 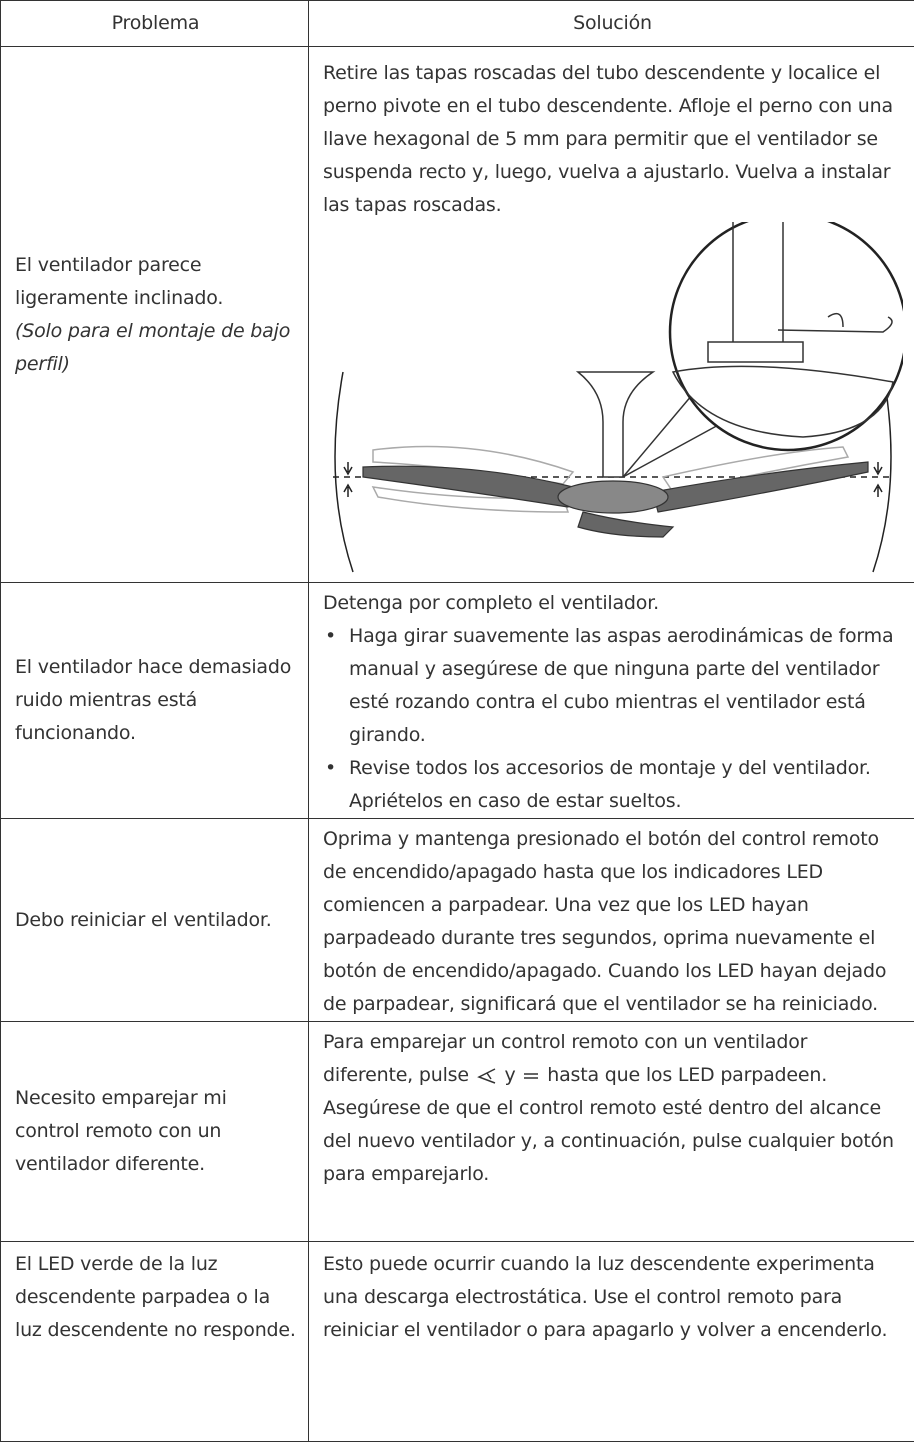 What do you see at coordinates (487, 1076) in the screenshot?
I see `fan-icon` at bounding box center [487, 1076].